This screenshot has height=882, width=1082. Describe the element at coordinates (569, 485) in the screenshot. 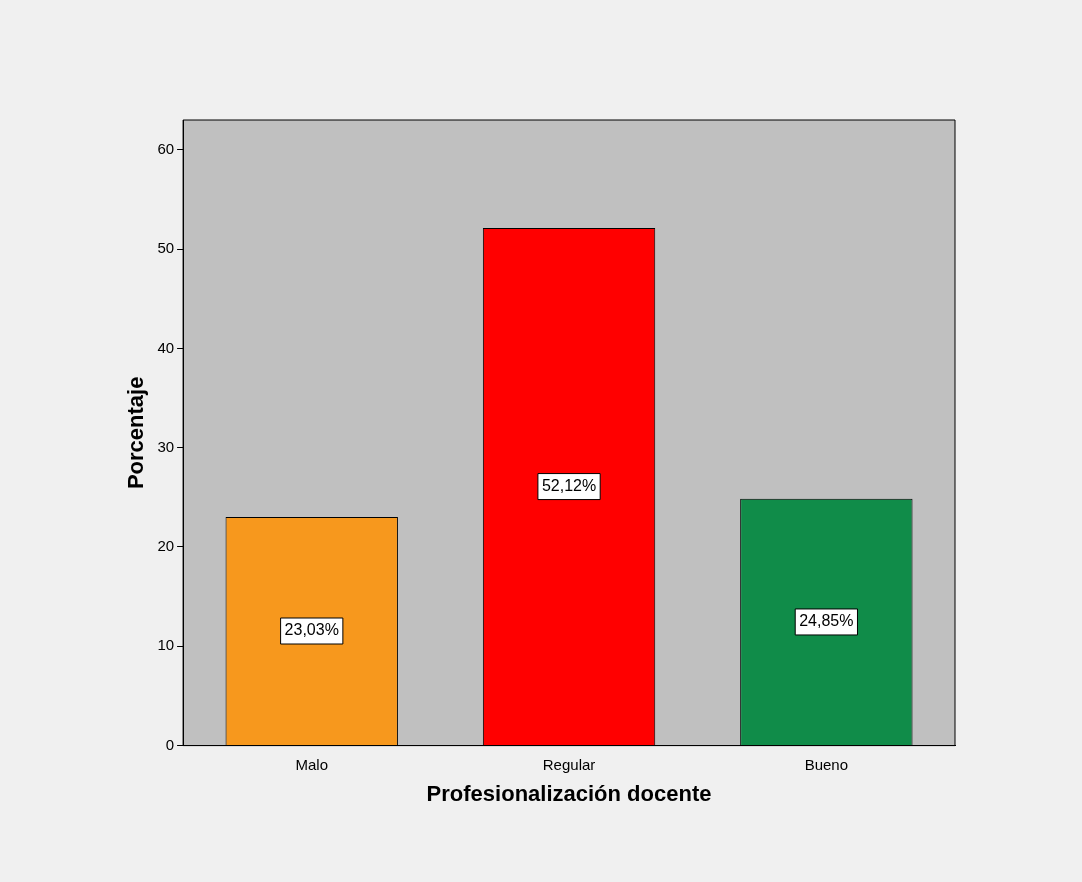

I see `data-label: 52,12%` at that location.